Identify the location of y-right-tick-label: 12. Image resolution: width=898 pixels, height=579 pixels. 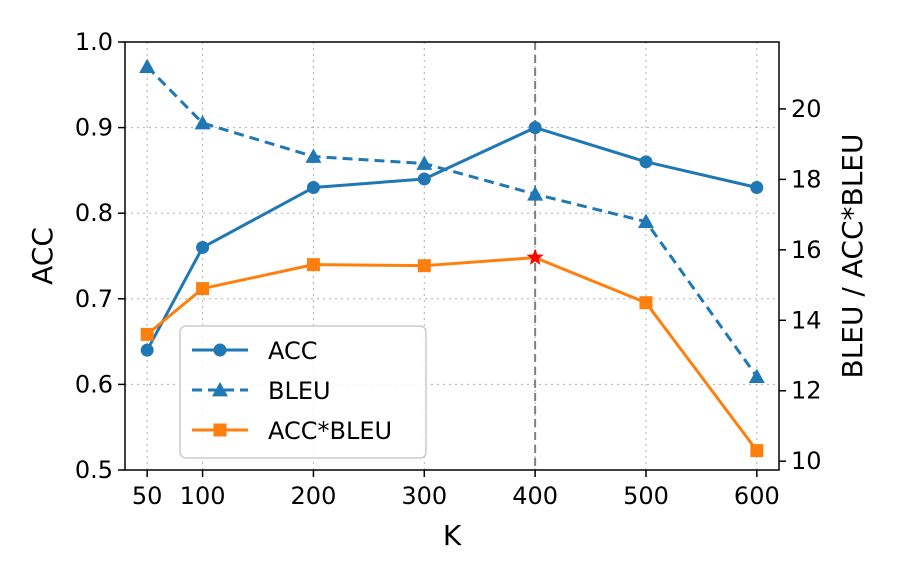
(806, 391).